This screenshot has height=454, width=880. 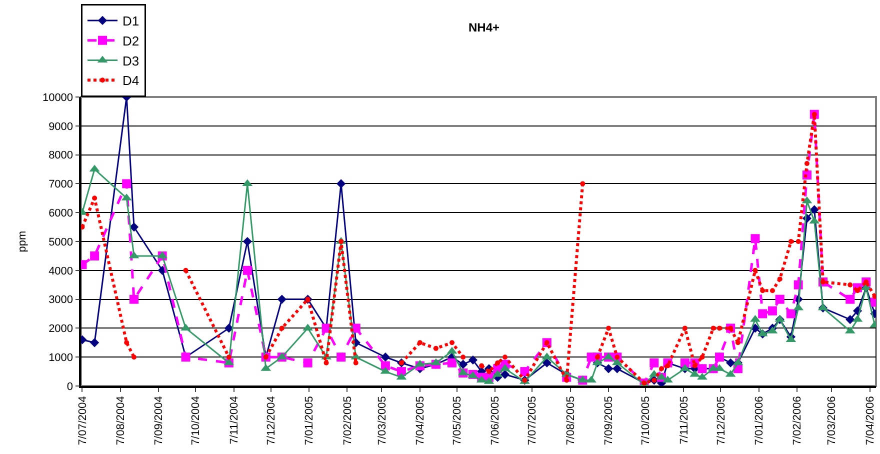 I want to click on x-tick-label: 7/03/2005, so click(x=382, y=421).